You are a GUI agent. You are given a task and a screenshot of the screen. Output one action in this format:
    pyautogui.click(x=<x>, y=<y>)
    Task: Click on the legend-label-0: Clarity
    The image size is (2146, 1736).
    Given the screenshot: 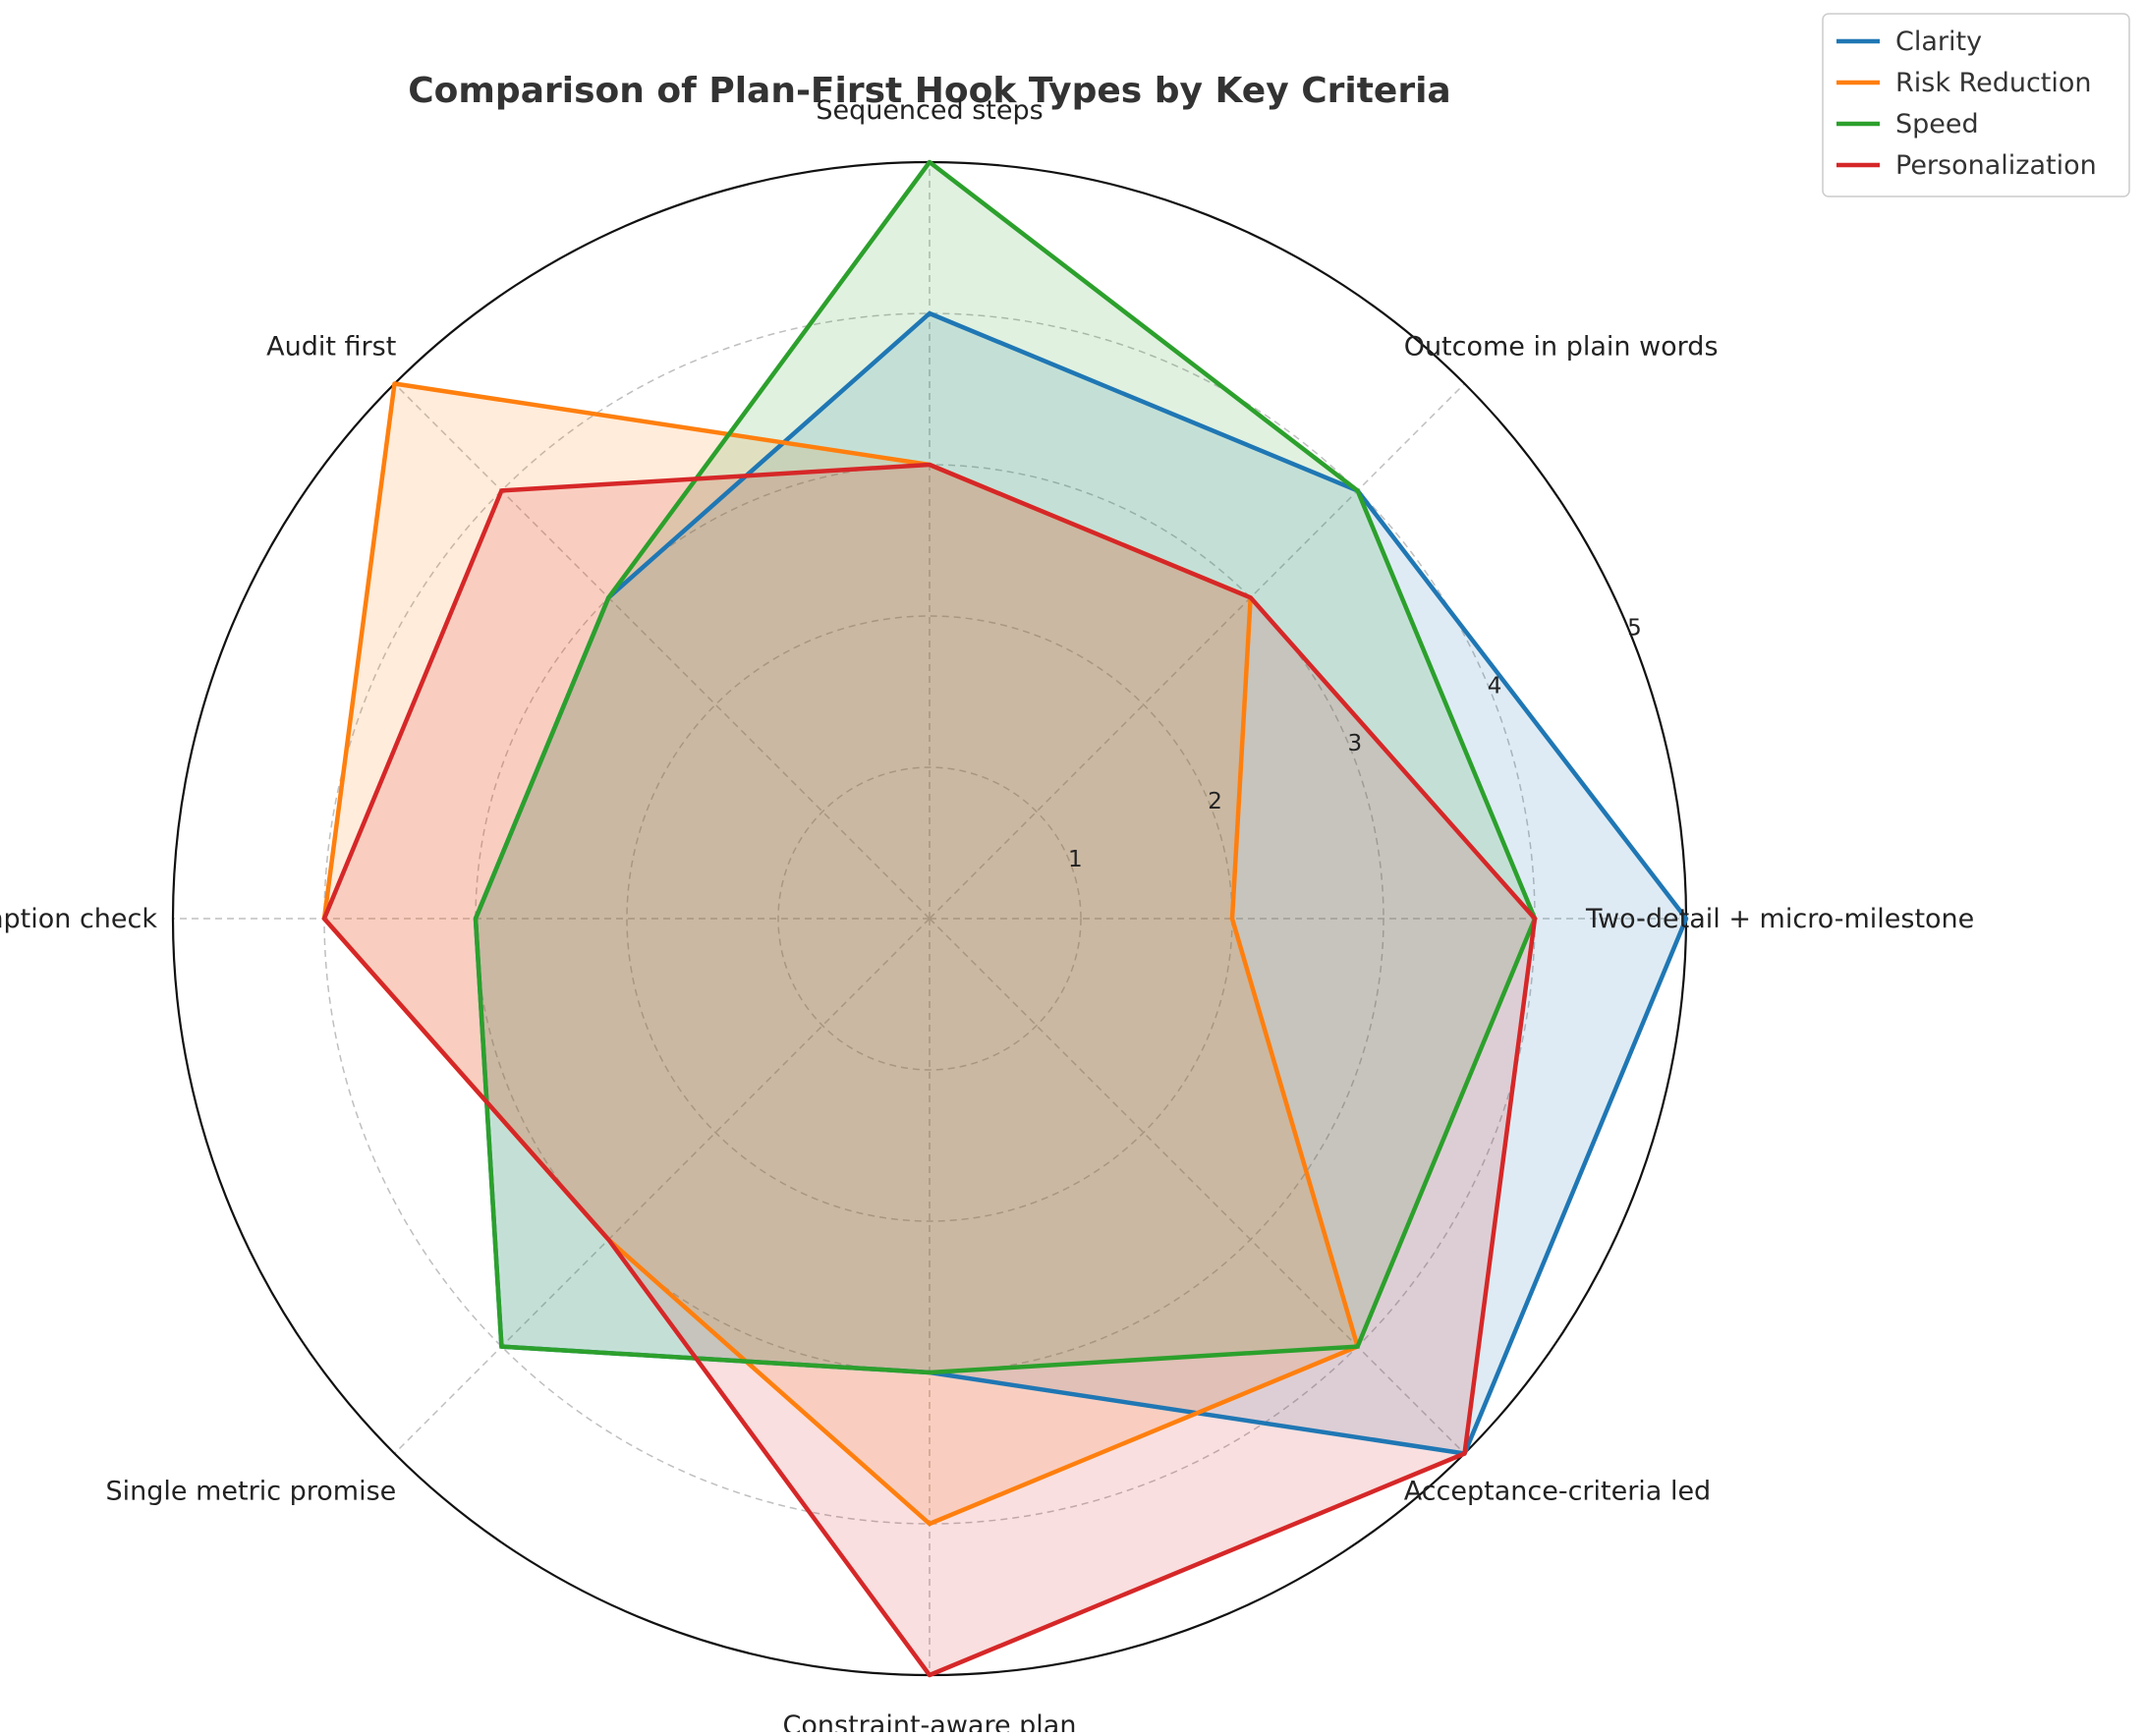 What is the action you would take?
    pyautogui.click(x=1938, y=42)
    